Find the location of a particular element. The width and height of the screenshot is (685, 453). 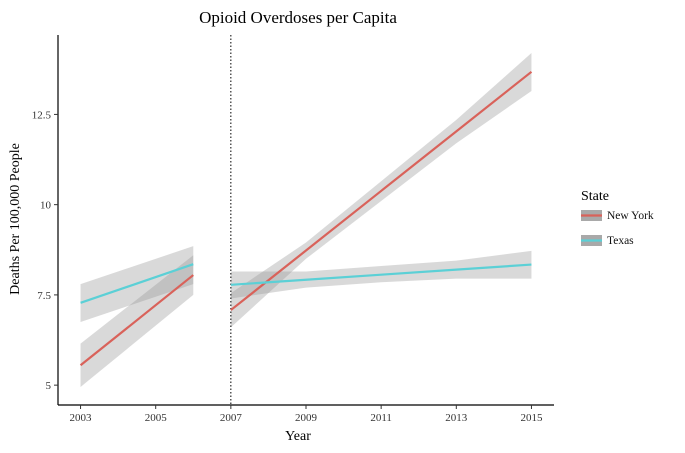

x-axis-ticks: 2003 2005 2007 2009 2011 2013 2015 is located at coordinates (306, 414).